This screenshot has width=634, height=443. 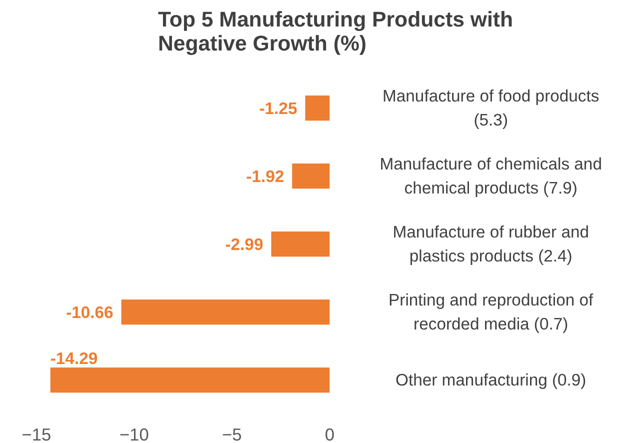 I want to click on y-tick-label: Manufacture of rubber and plastics products (2.4), so click(x=491, y=244).